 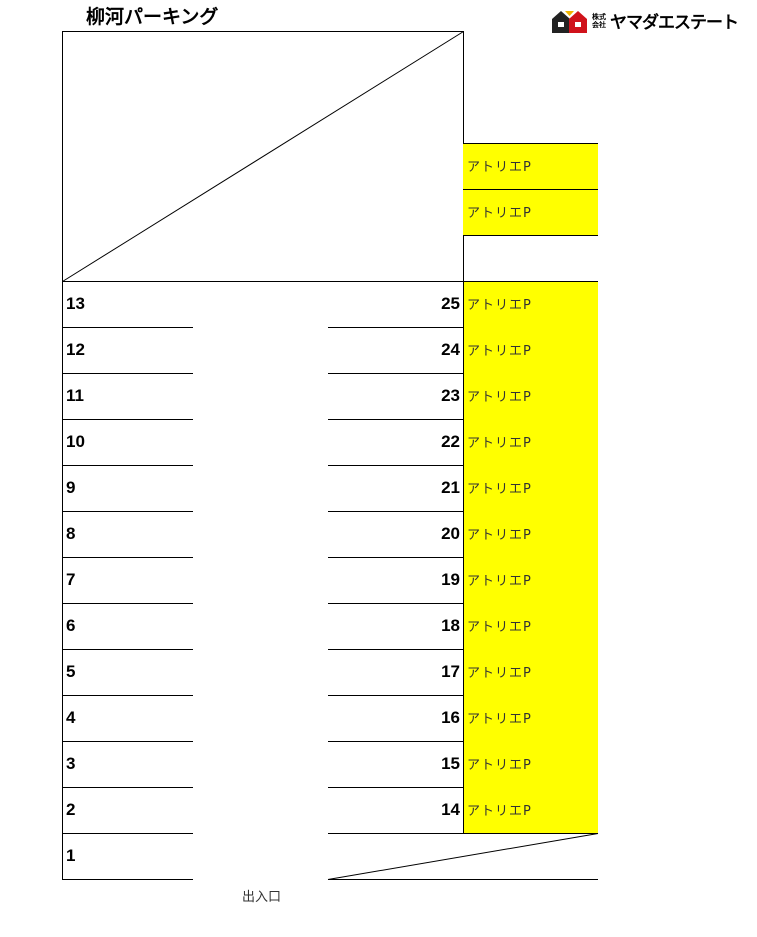 What do you see at coordinates (75, 395) in the screenshot?
I see `space-number-11: 11` at bounding box center [75, 395].